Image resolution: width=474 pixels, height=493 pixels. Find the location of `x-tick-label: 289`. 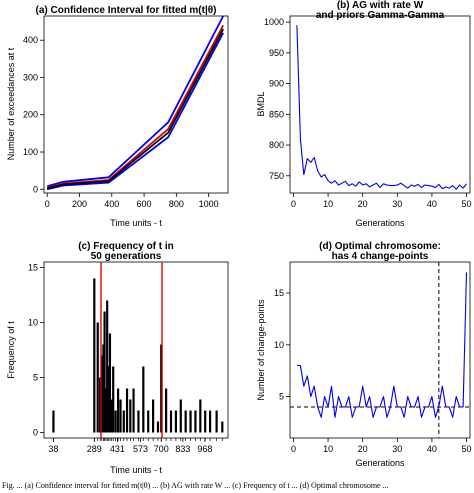

x-tick-label: 289 is located at coordinates (94, 449).